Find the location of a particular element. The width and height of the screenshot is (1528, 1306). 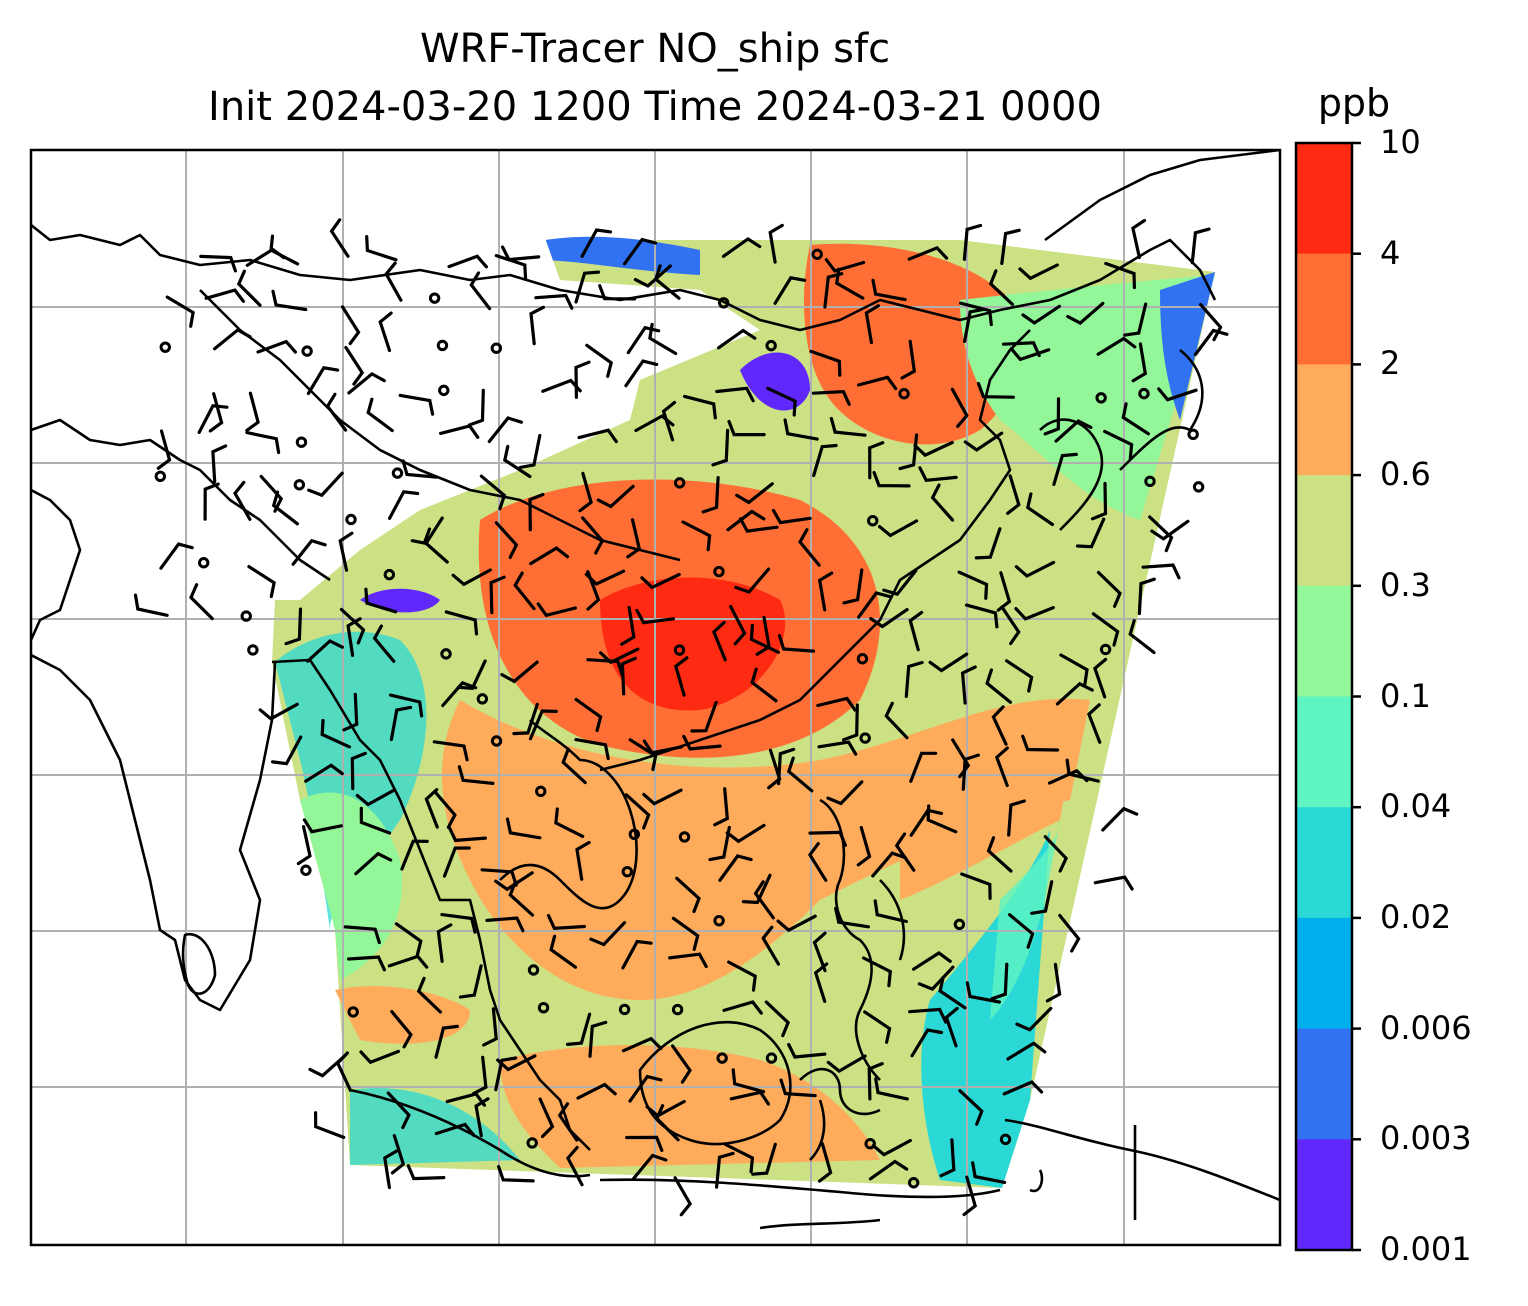

colorbar-tick-label: 0.04 is located at coordinates (1416, 806).